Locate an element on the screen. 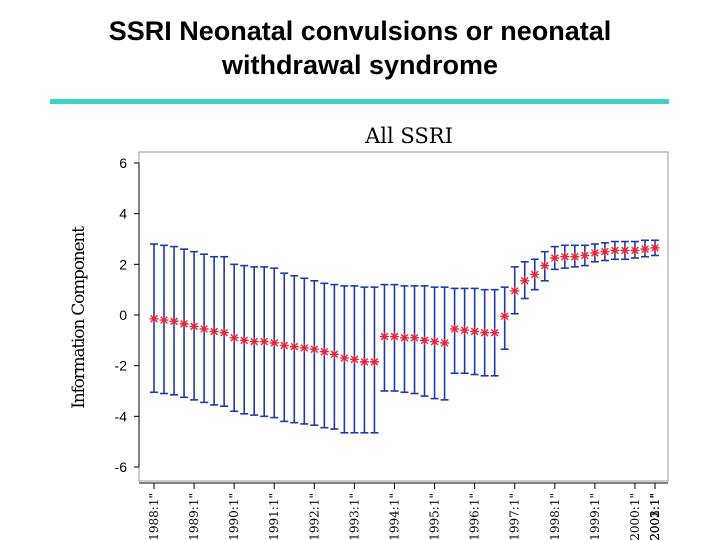 The height and width of the screenshot is (540, 720). y-tick-label: 2 is located at coordinates (123, 264).